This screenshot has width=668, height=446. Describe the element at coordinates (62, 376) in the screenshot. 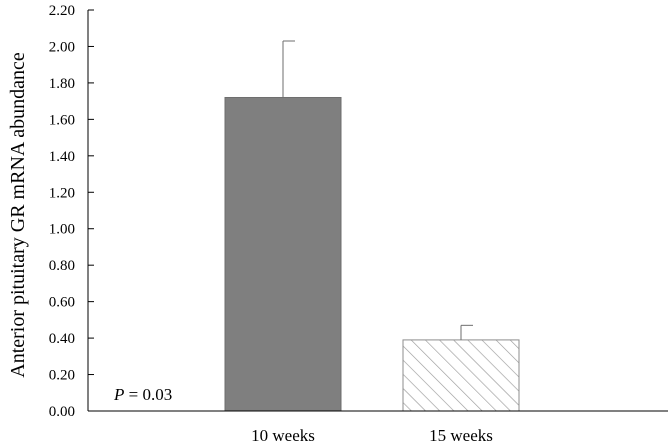

I see `y-tick-label: 0.20` at that location.